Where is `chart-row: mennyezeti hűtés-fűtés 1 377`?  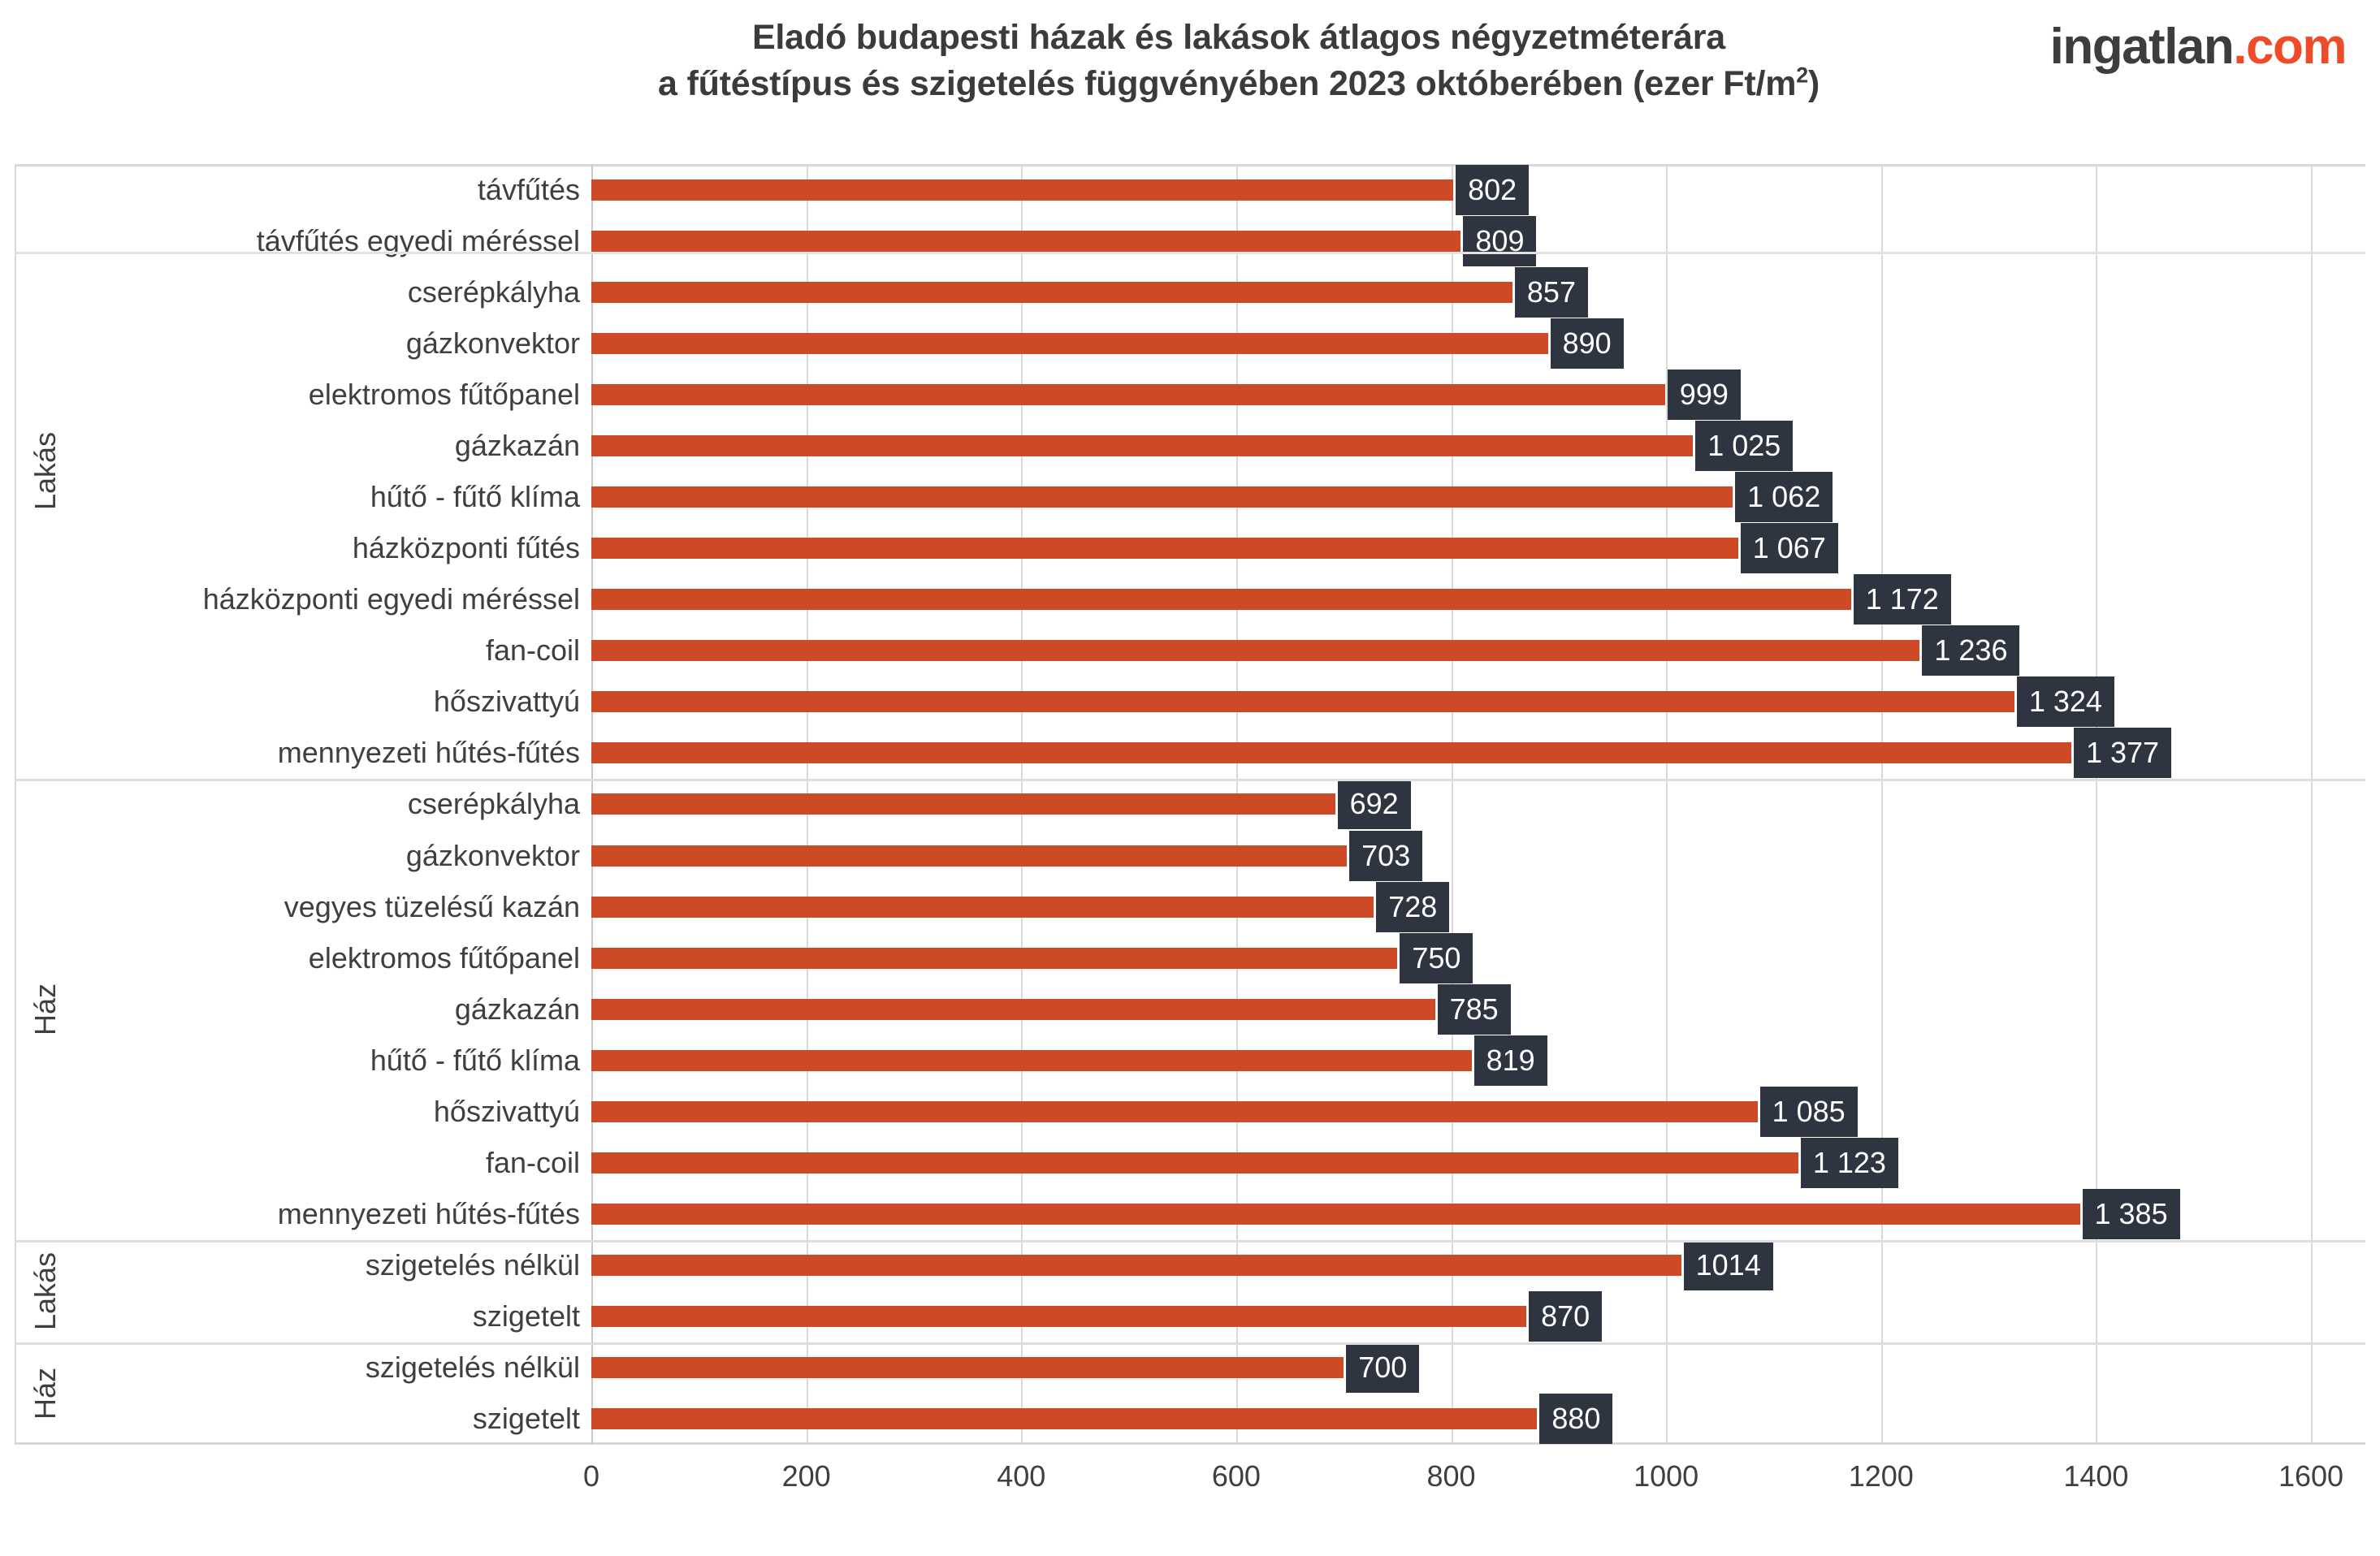
chart-row: mennyezeti hűtés-fűtés 1 377 is located at coordinates (1190, 753).